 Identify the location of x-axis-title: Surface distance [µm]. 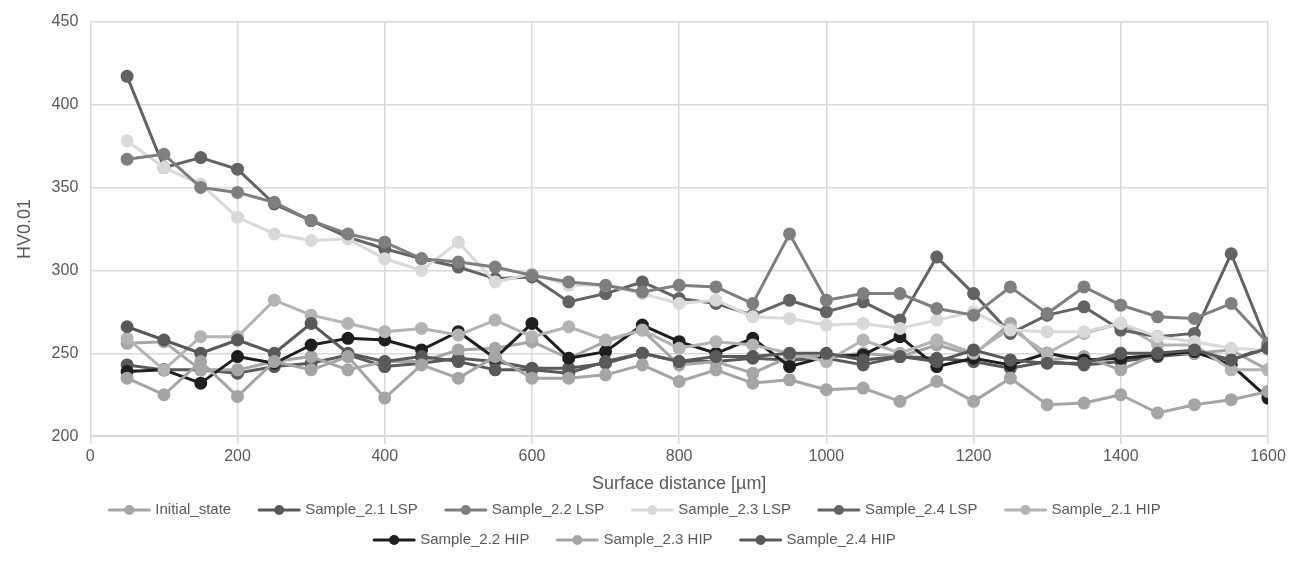
(679, 483).